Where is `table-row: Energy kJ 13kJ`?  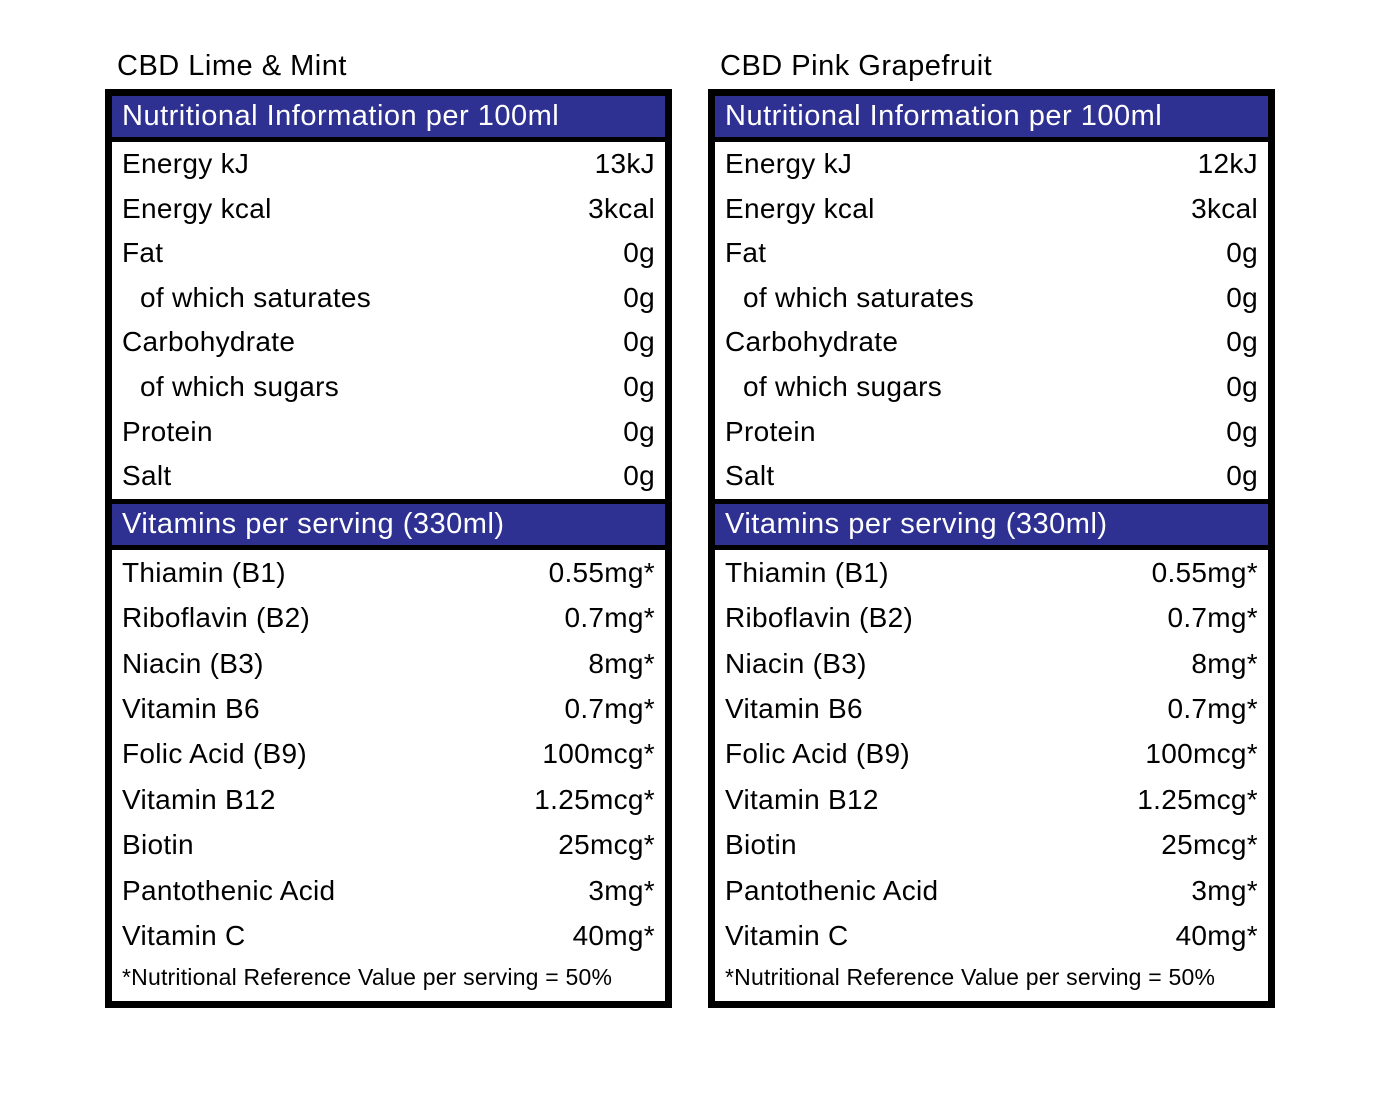 table-row: Energy kJ 13kJ is located at coordinates (388, 164).